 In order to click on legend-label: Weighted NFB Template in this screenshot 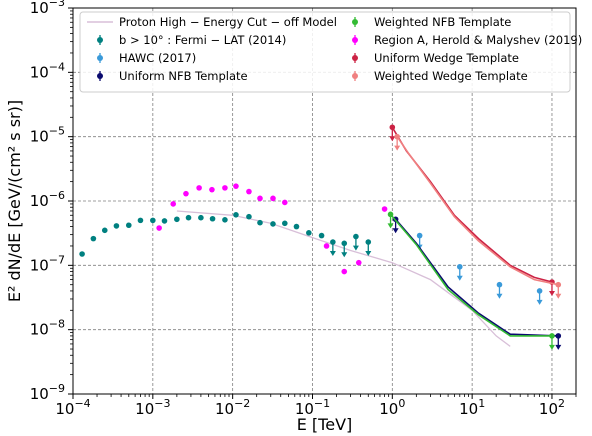, I will do `click(442, 22)`.